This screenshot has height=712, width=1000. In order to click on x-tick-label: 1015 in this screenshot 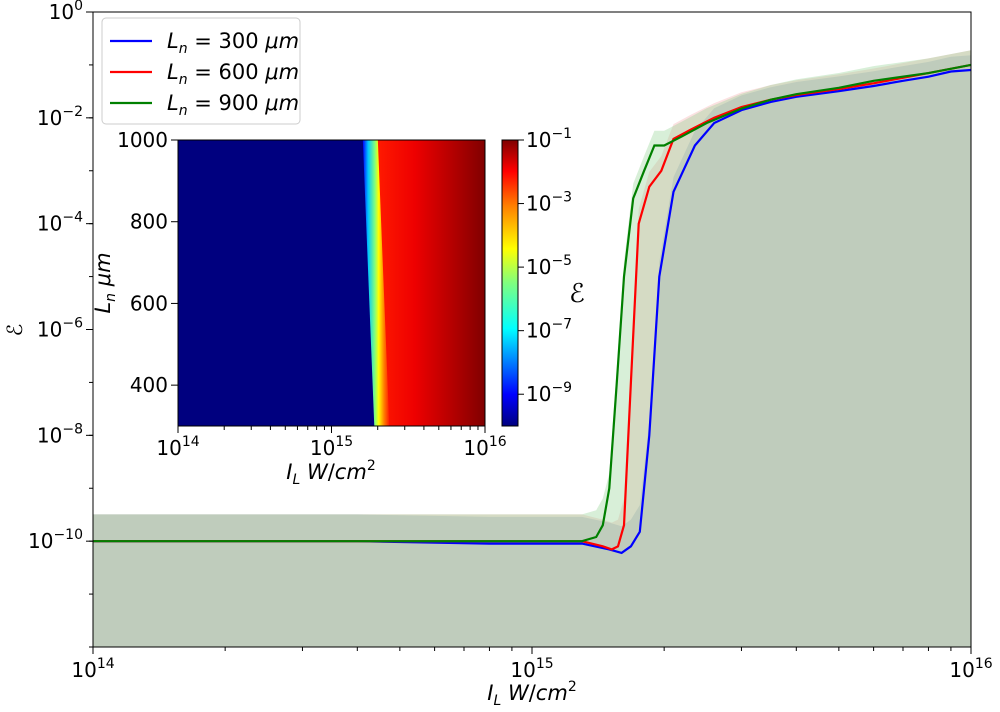, I will do `click(531, 669)`.